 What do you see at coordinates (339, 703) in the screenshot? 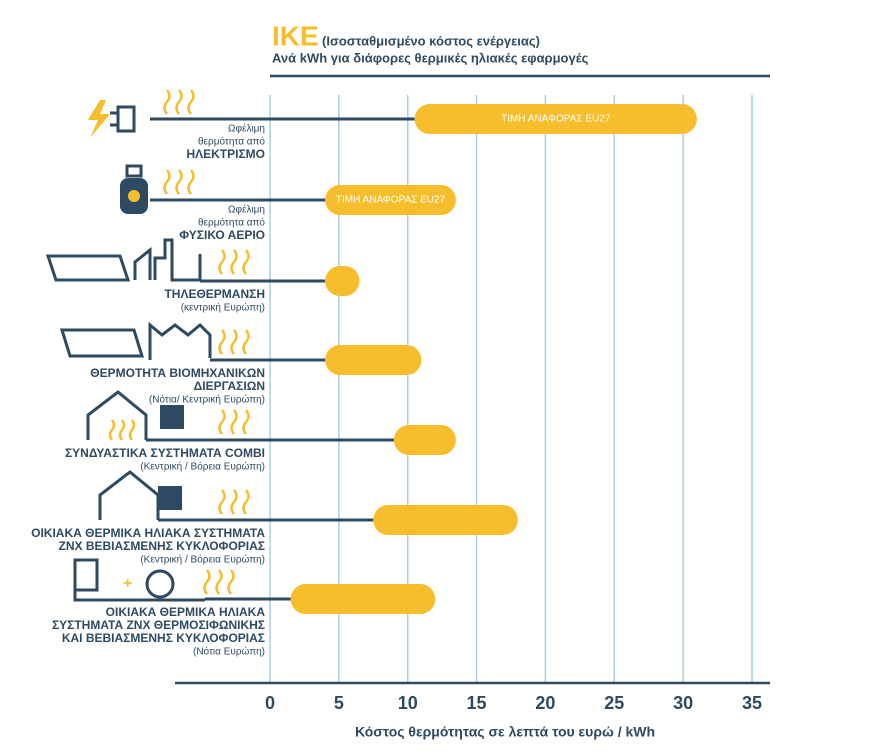
I see `x-tick-label: 5` at bounding box center [339, 703].